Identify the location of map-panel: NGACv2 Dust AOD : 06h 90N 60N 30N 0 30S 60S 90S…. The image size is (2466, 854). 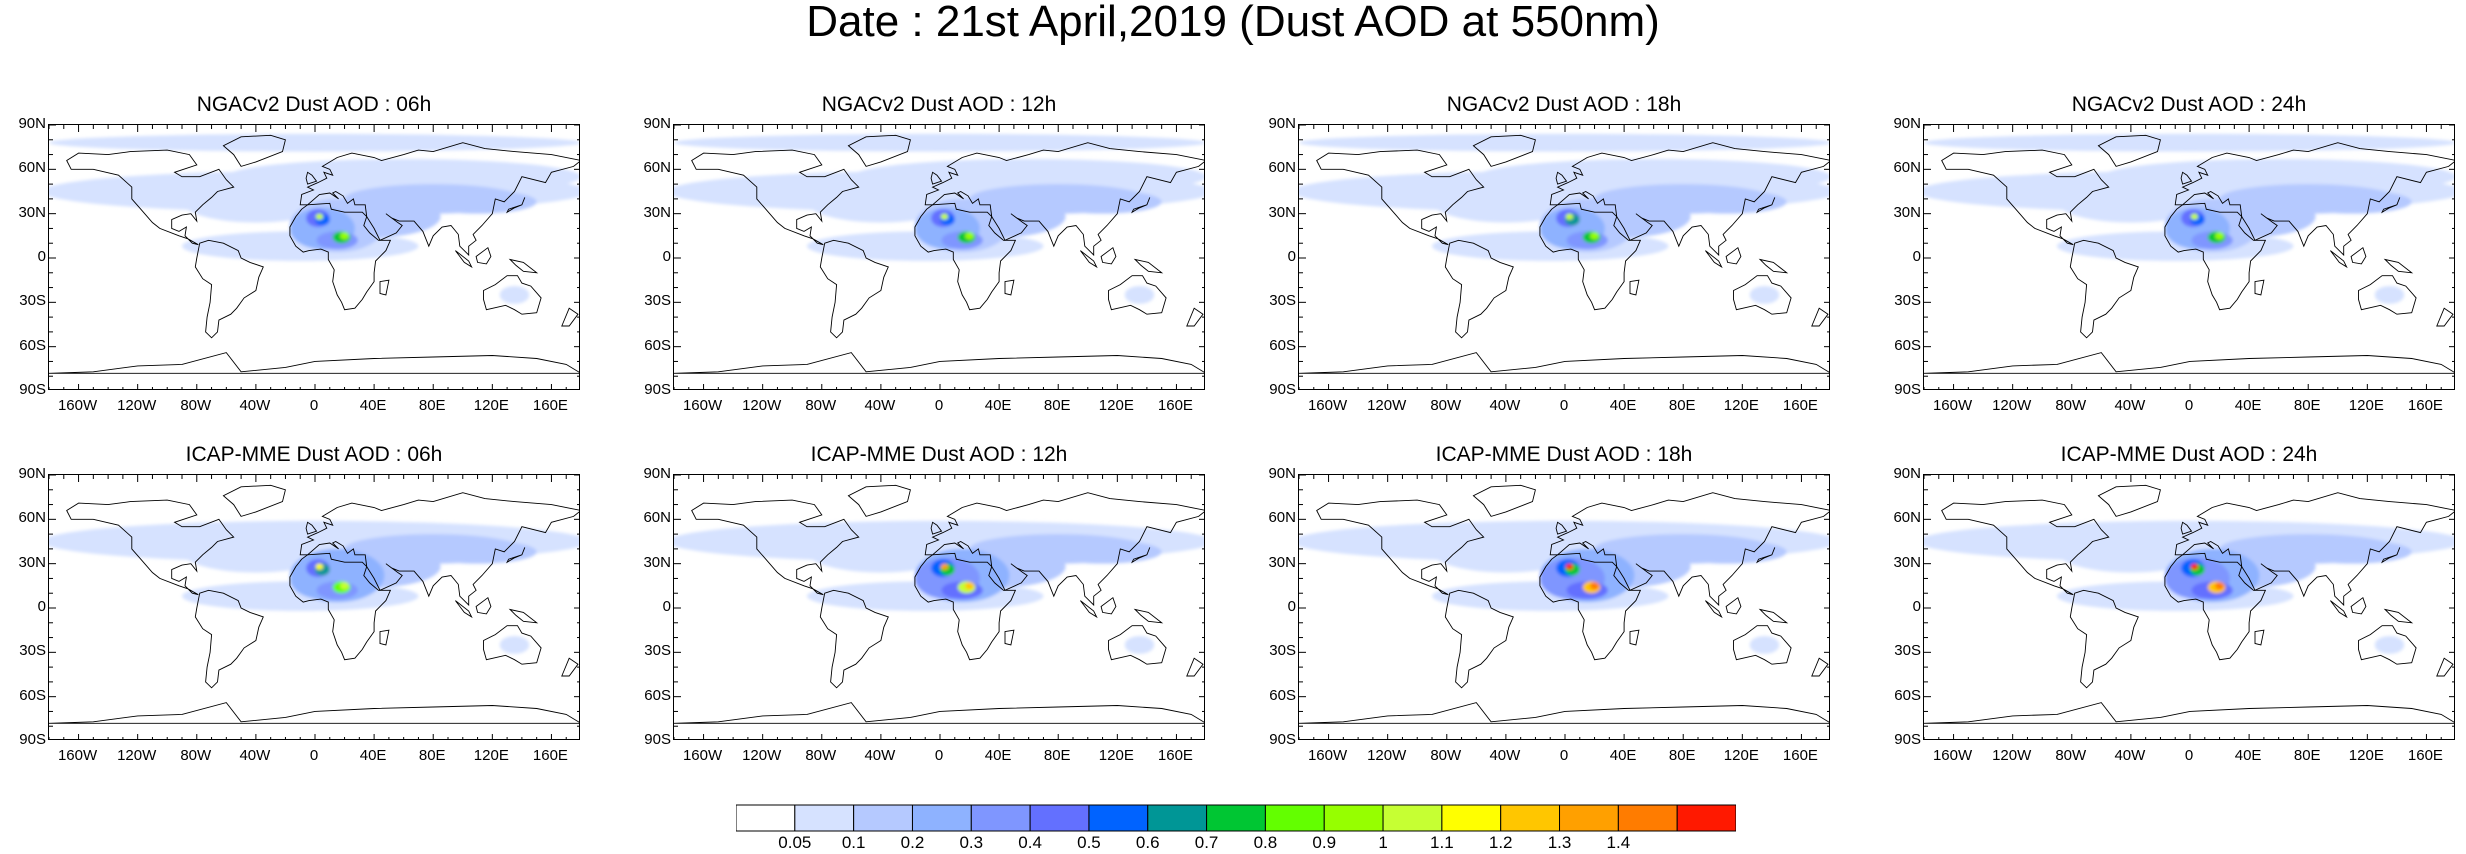
(299, 272).